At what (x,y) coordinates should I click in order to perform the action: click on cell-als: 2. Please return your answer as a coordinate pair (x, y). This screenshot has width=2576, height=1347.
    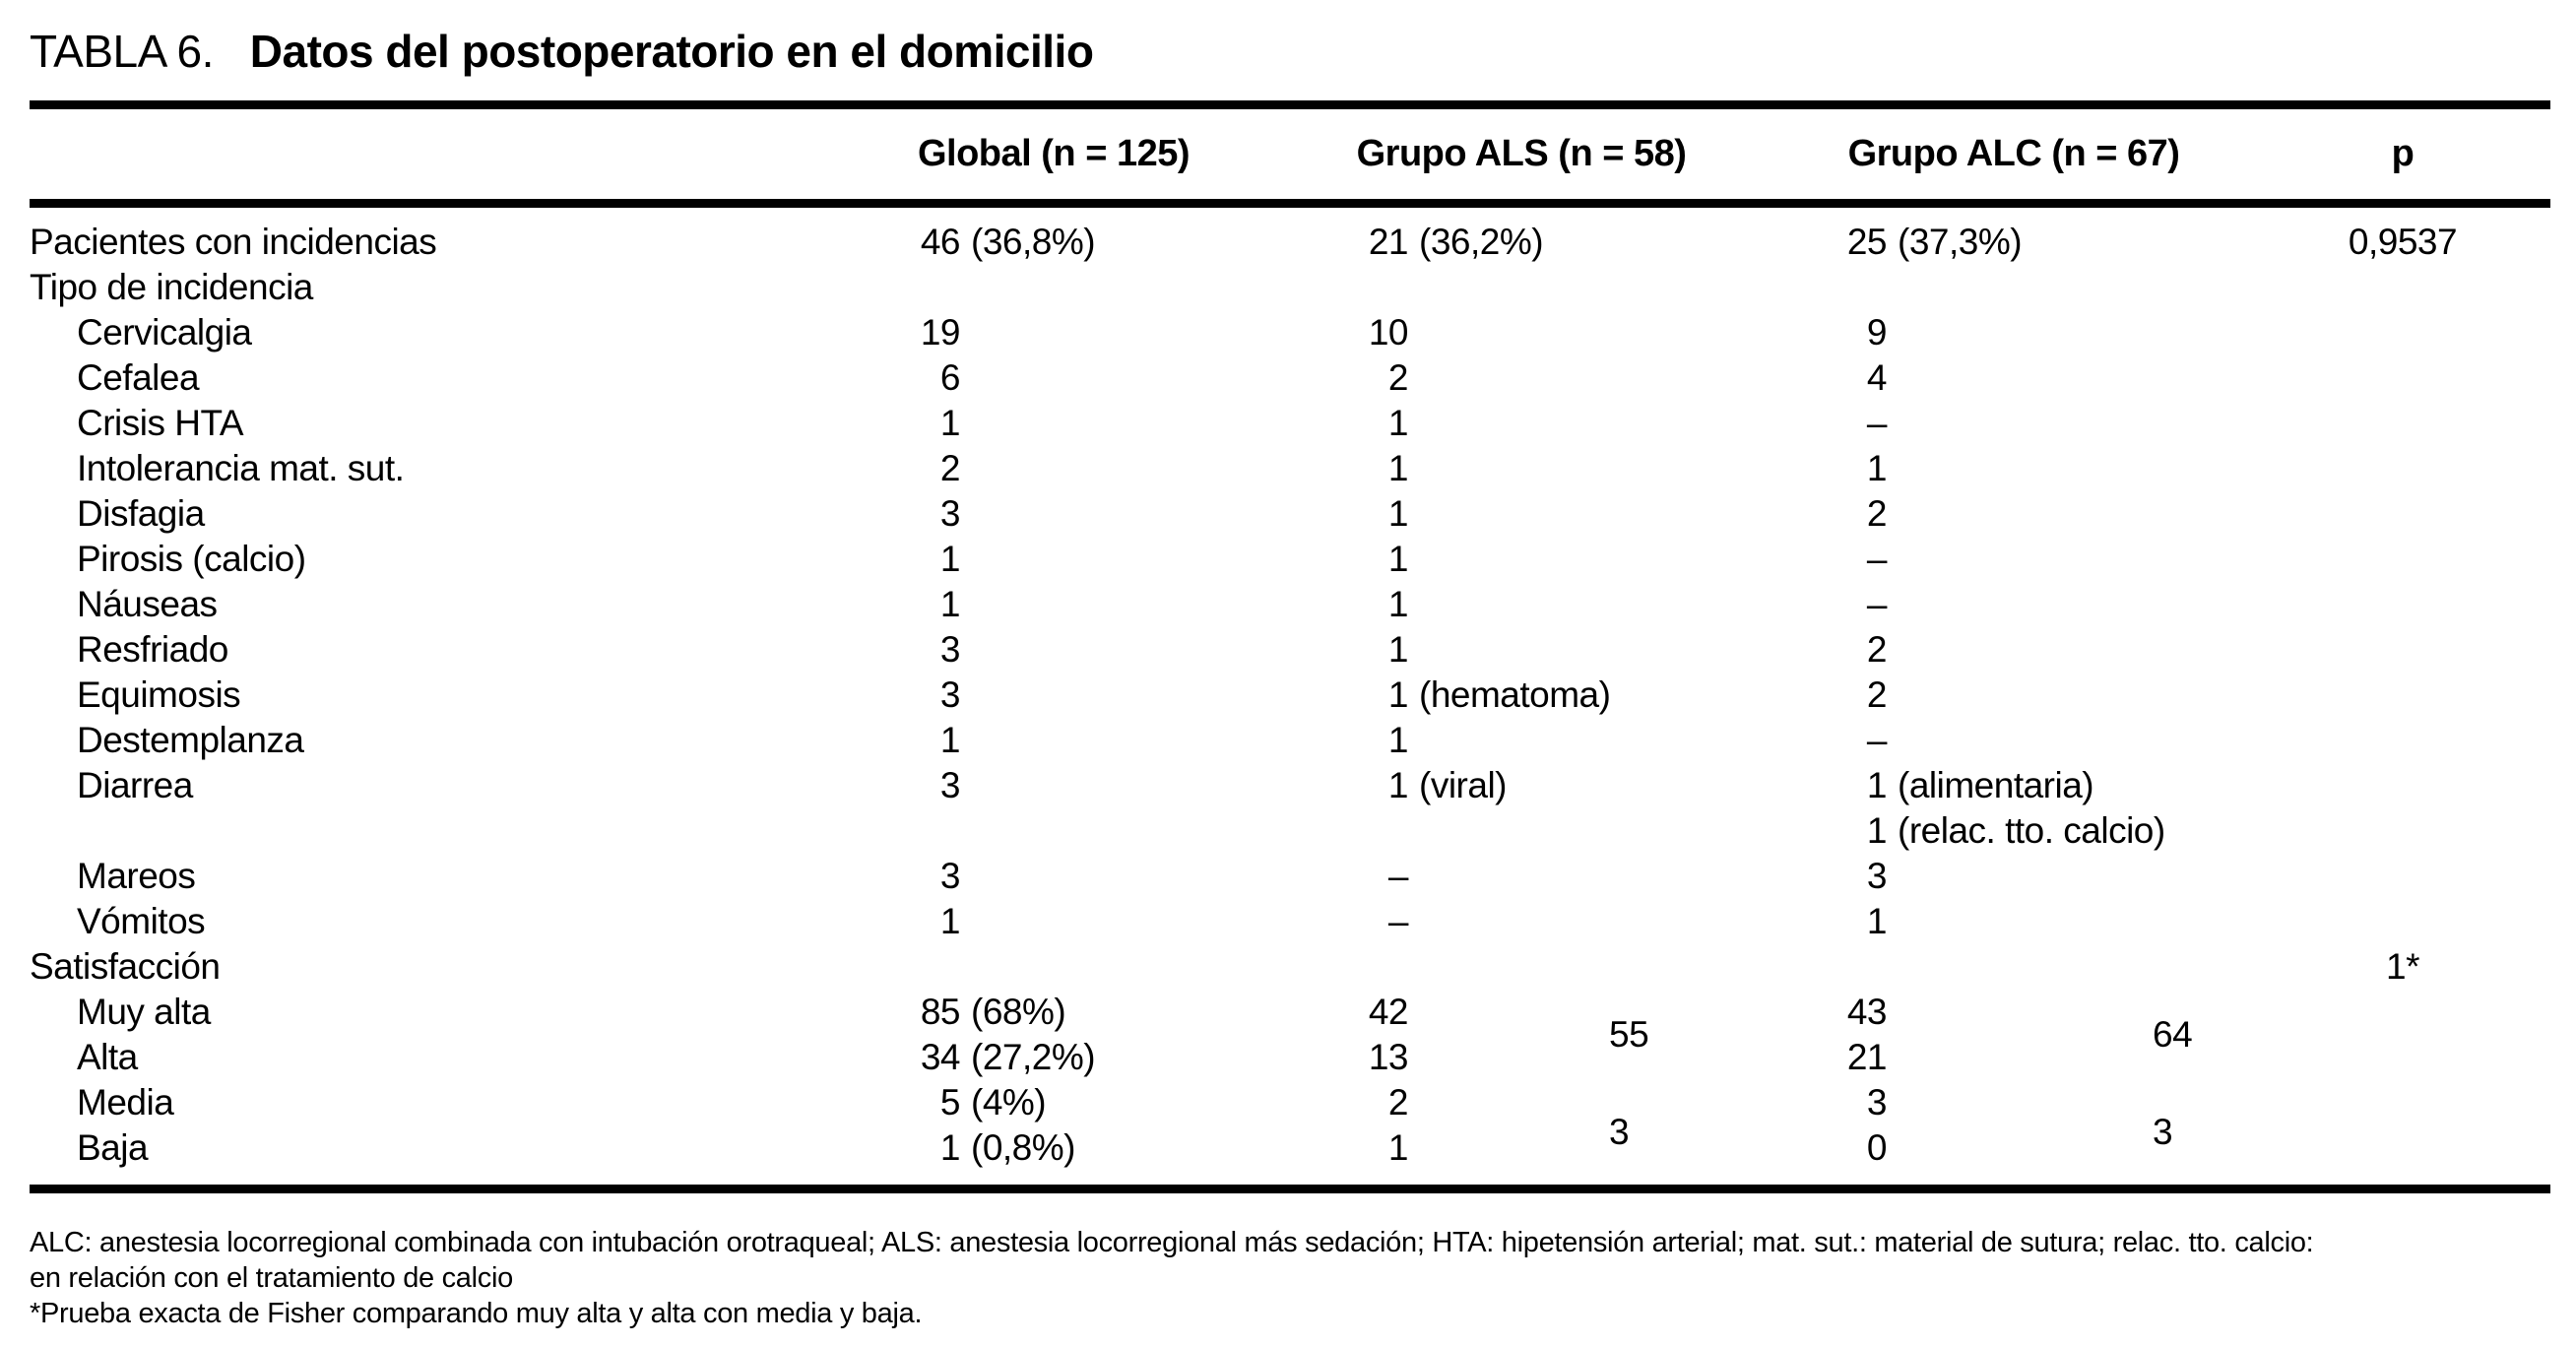
    Looking at the image, I should click on (1432, 1102).